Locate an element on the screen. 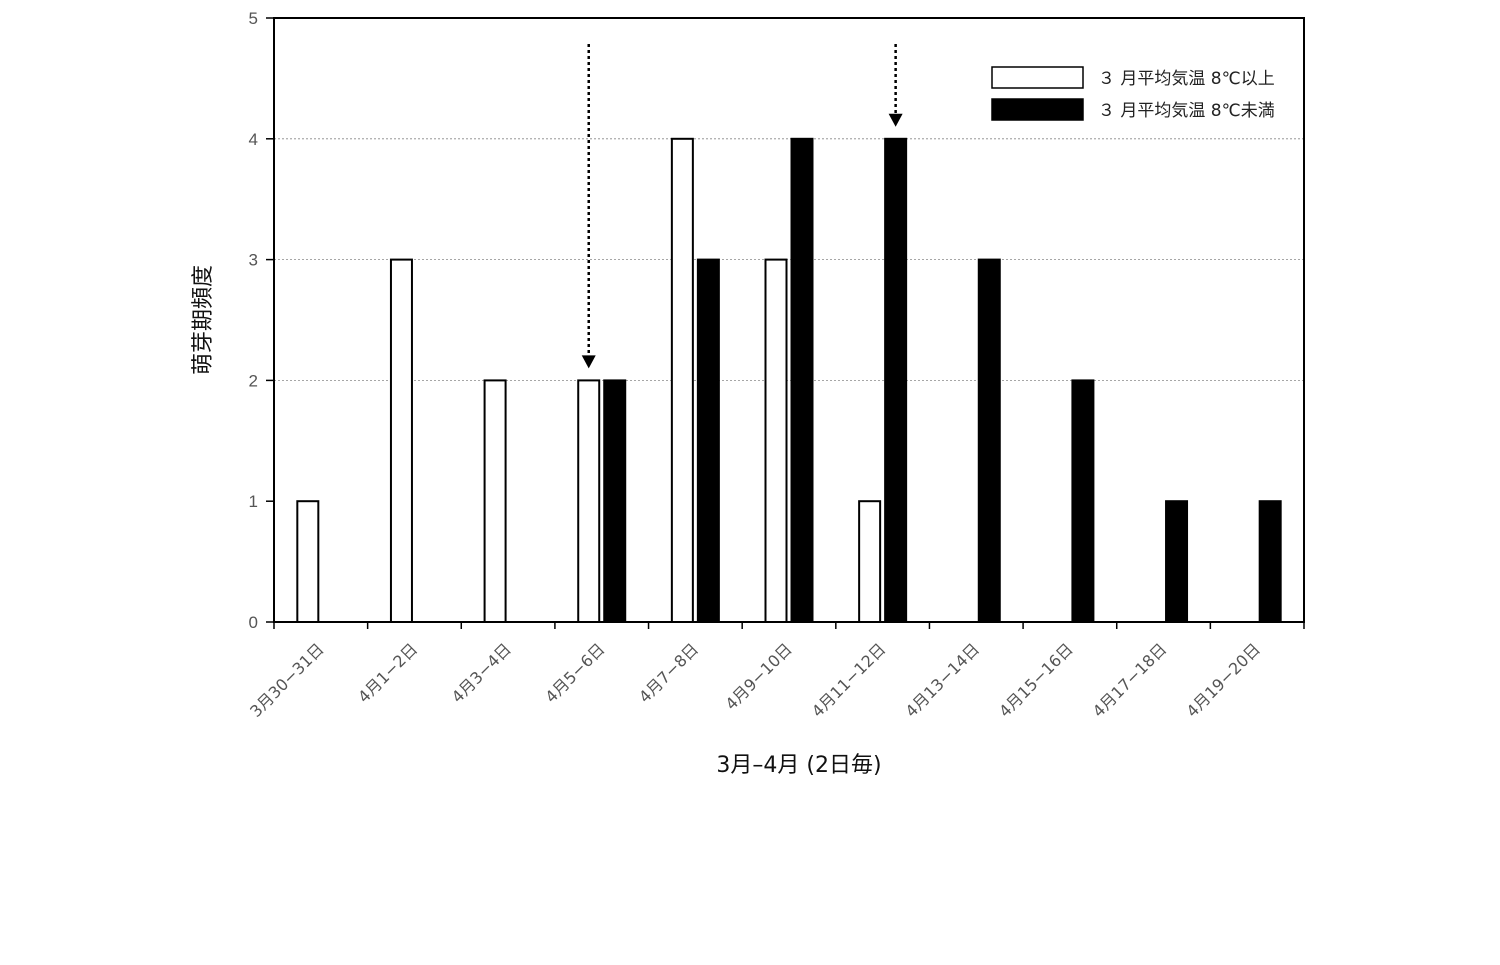  x-tick-label: 4月13−14日 is located at coordinates (943, 680).